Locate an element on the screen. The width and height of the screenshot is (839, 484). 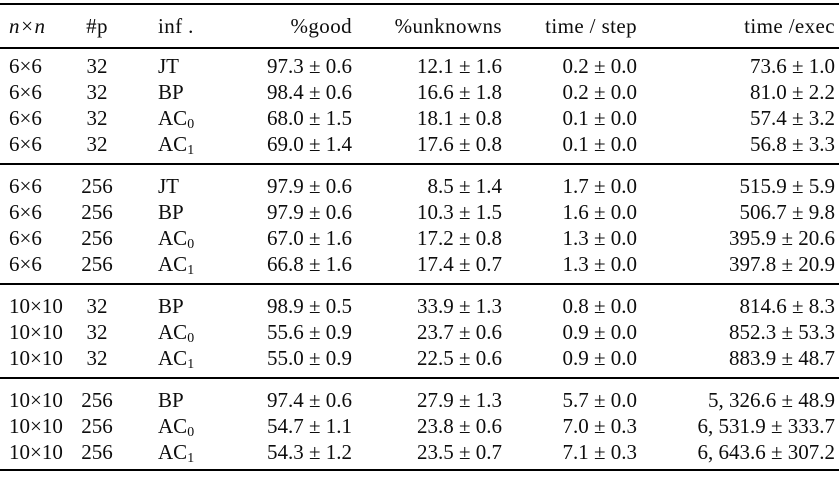
cell-time-exec: 506.7 ± 9.8 is located at coordinates (787, 212).